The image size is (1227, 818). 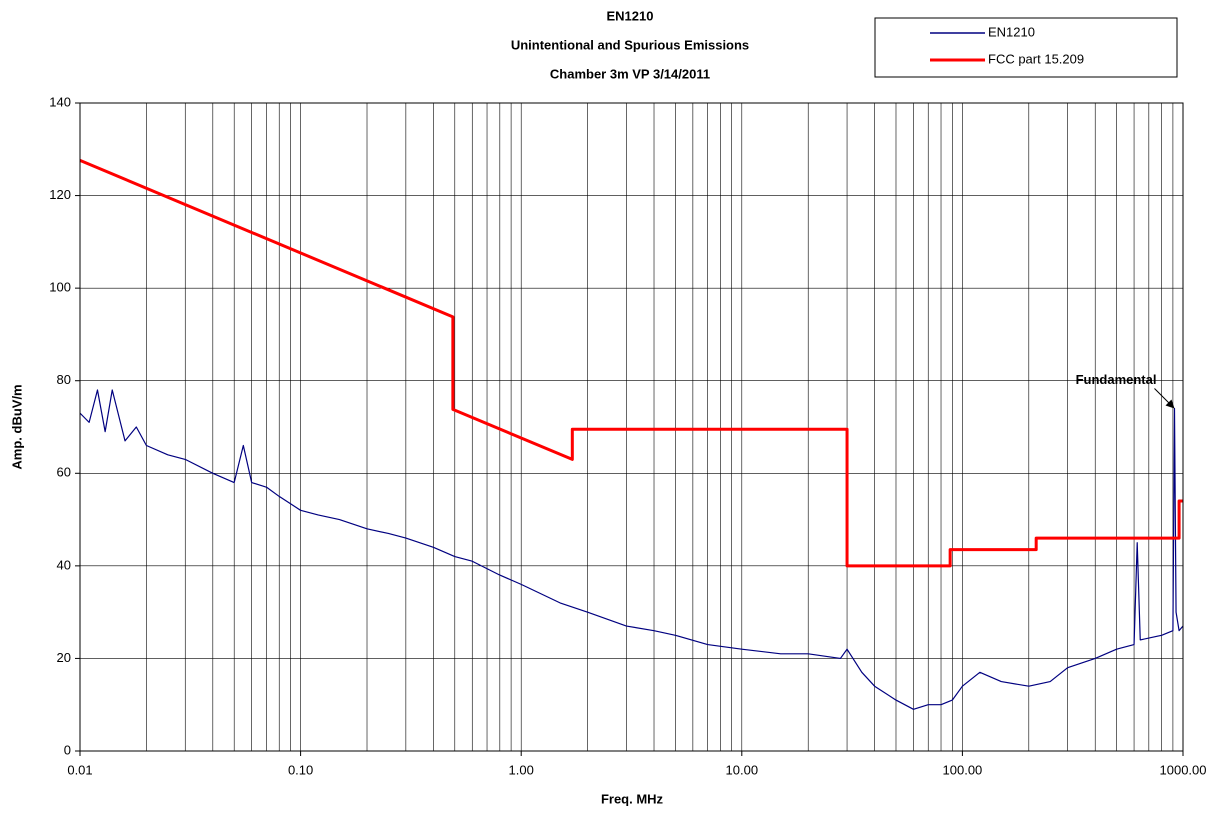 I want to click on legend-label: FCC part 15.209, so click(x=1036, y=58).